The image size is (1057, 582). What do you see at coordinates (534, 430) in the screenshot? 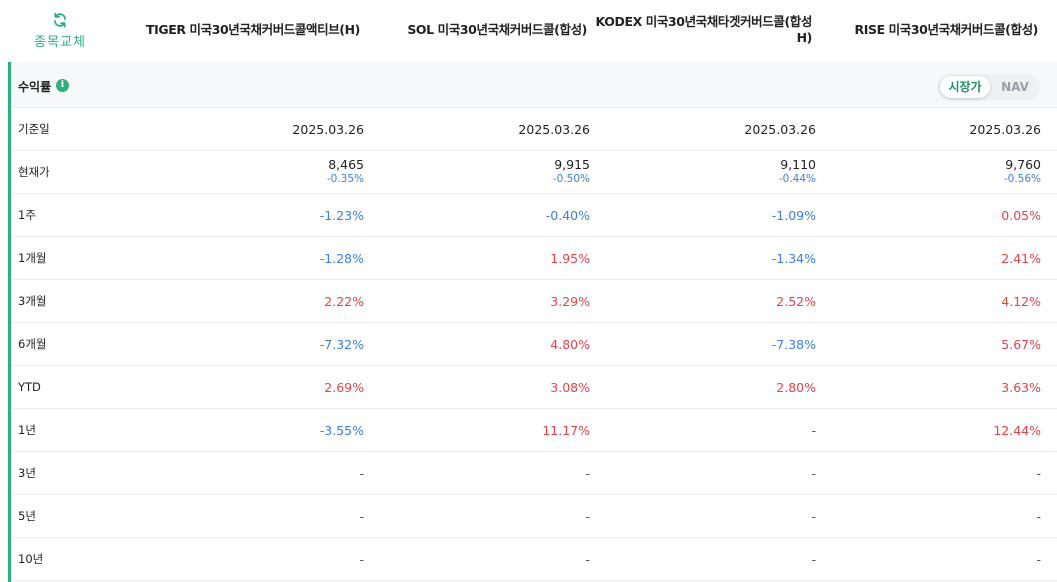
I see `table-row-1y: 1년 -3.55% 11.17% - 12.44%` at bounding box center [534, 430].